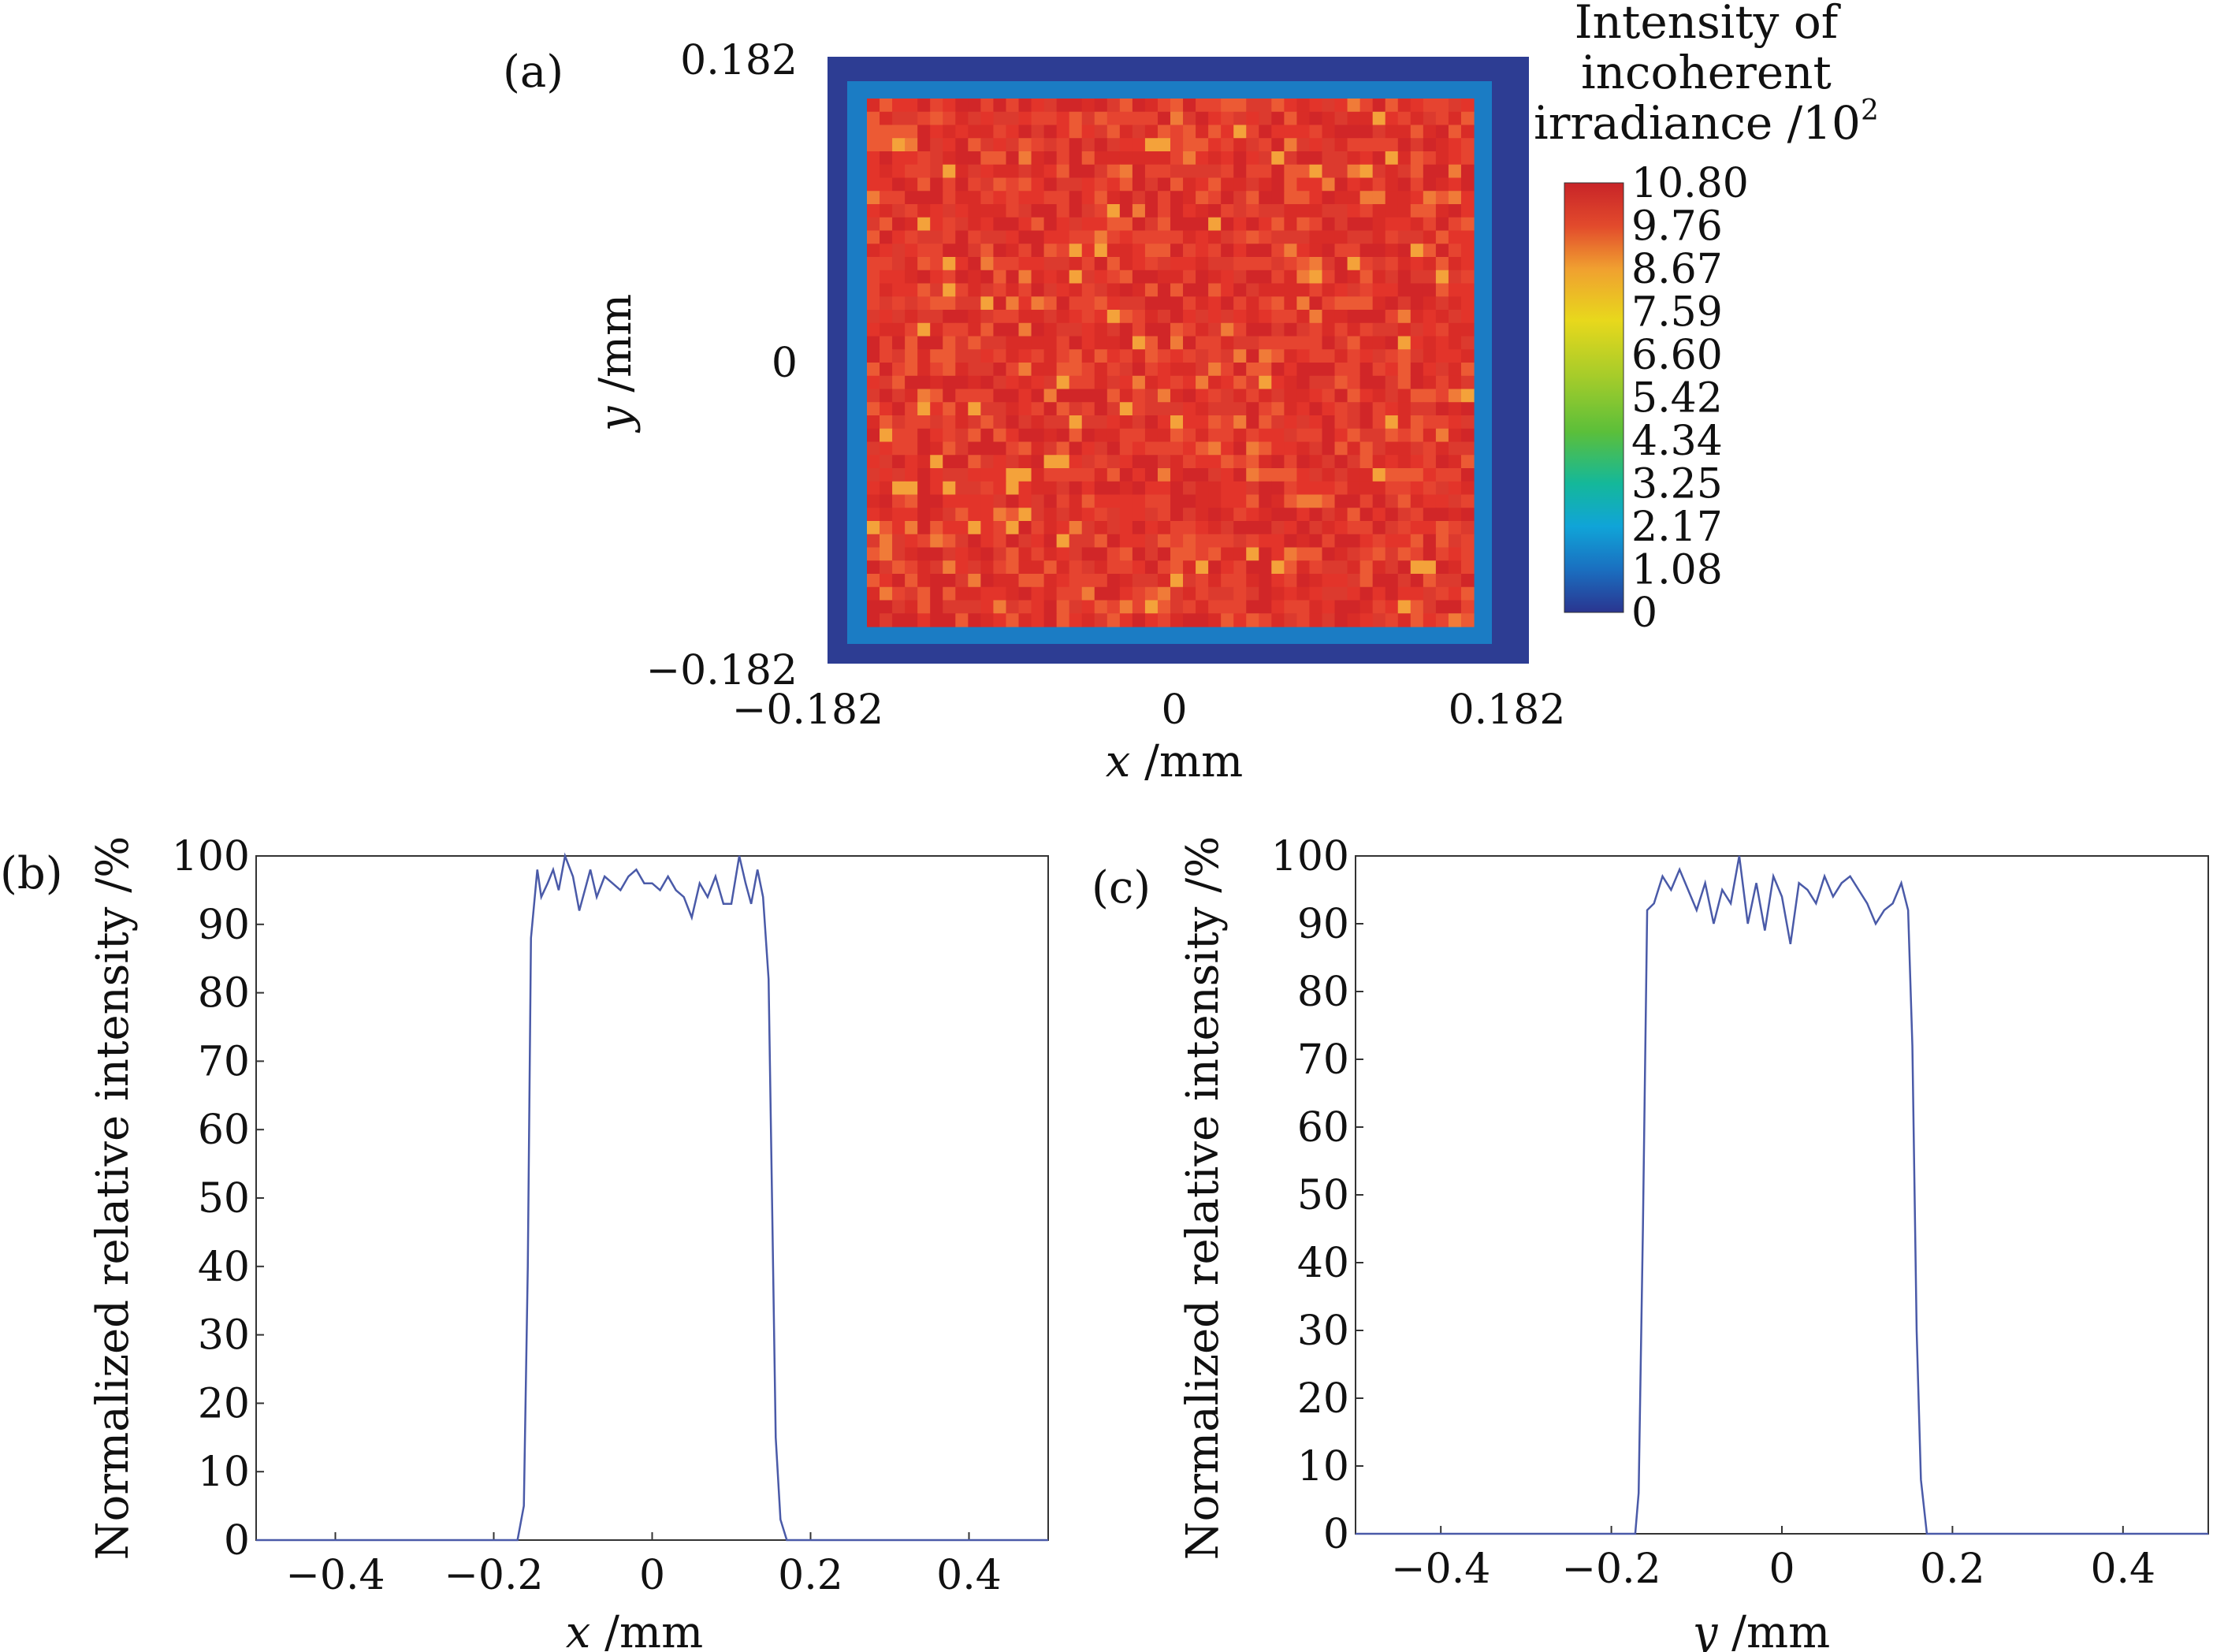  What do you see at coordinates (224, 1267) in the screenshot?
I see `y-tick-label: 40` at bounding box center [224, 1267].